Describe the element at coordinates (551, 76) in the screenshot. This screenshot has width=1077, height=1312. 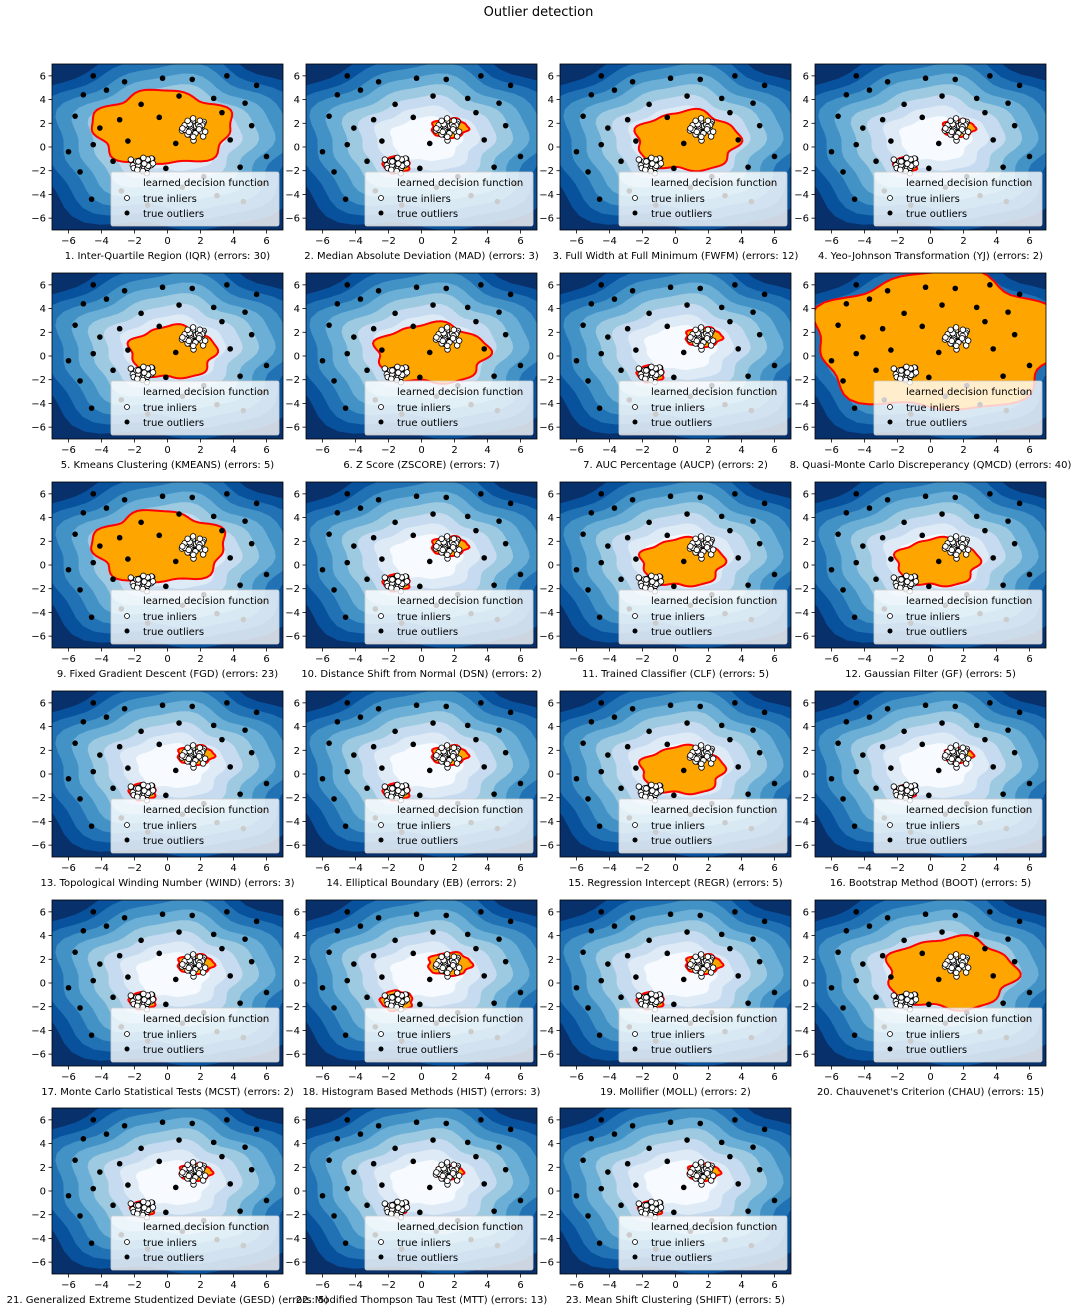
I see `y-tick-label: 6` at that location.